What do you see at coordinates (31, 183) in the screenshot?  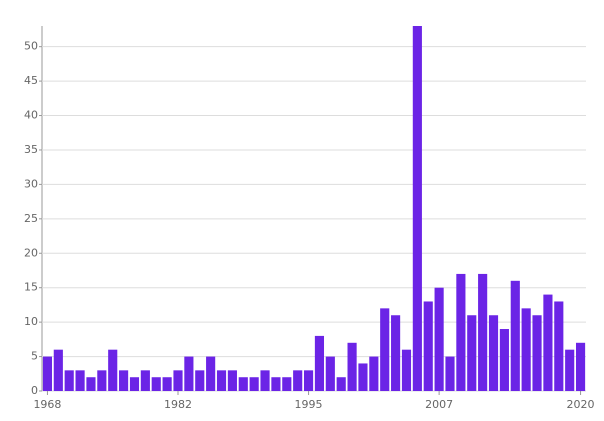 I see `y-tick-label: 30` at bounding box center [31, 183].